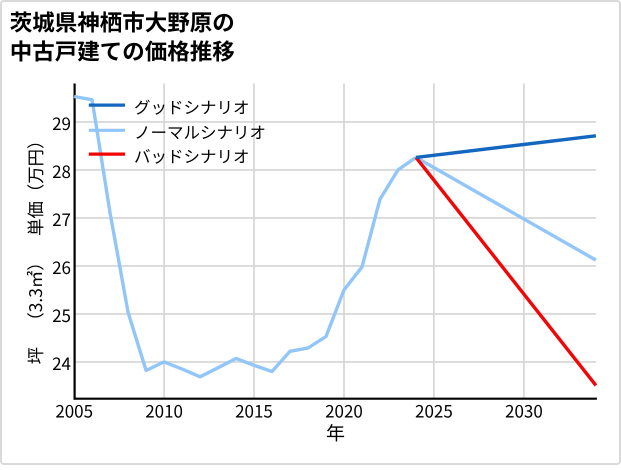  Describe the element at coordinates (122, 51) in the screenshot. I see `svg-text: 中古戸建ての価格推移` at that location.